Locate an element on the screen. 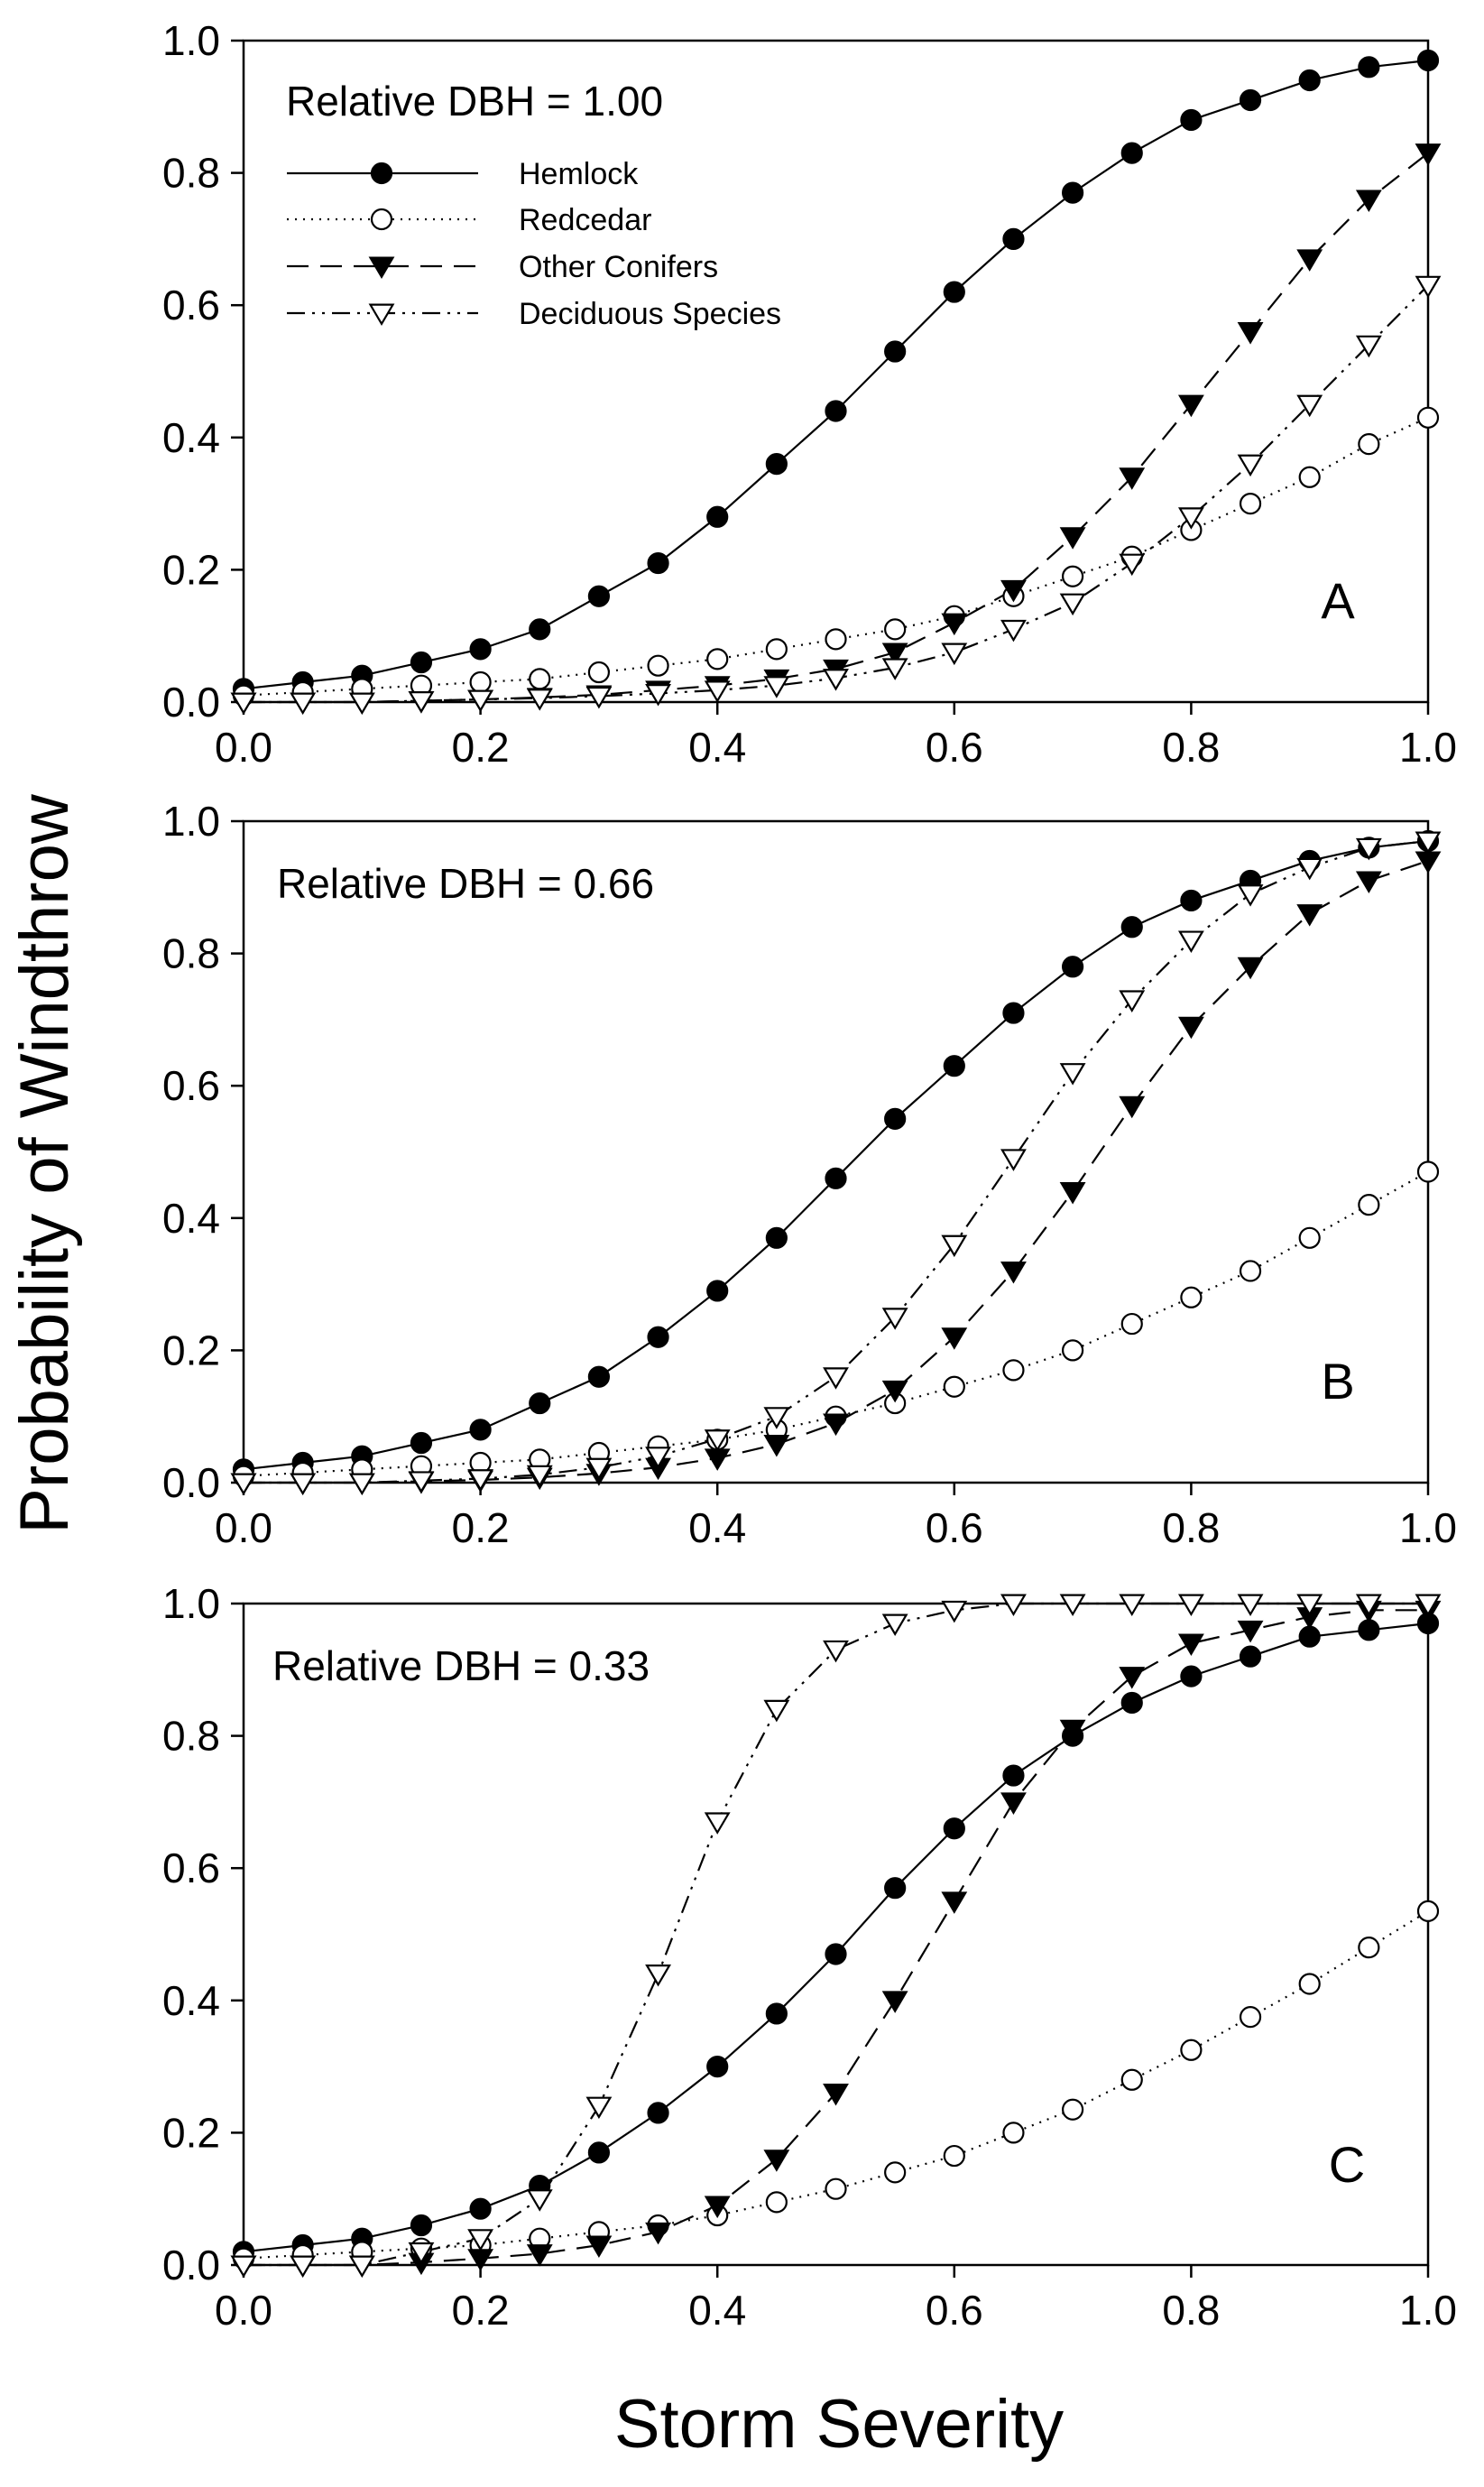  x-tick-label: 0.4 is located at coordinates (717, 1528).